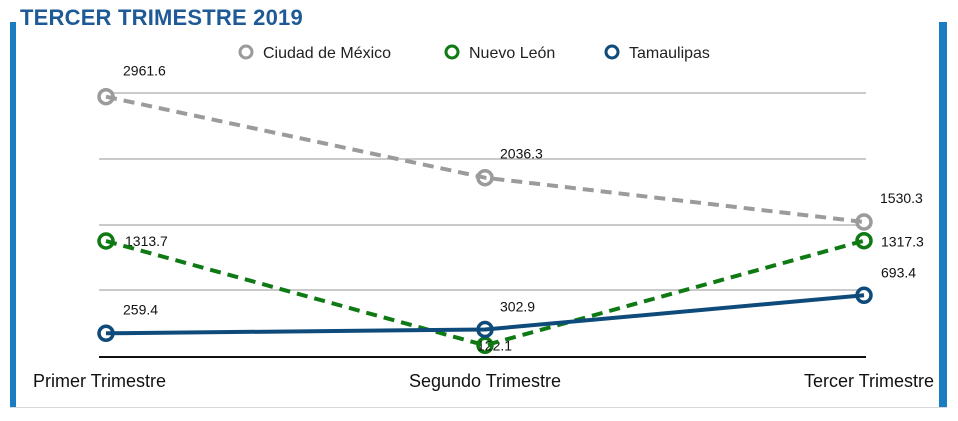  What do you see at coordinates (517, 307) in the screenshot?
I see `data-label-tamaulipas-segundo-trimestre: 302.9` at bounding box center [517, 307].